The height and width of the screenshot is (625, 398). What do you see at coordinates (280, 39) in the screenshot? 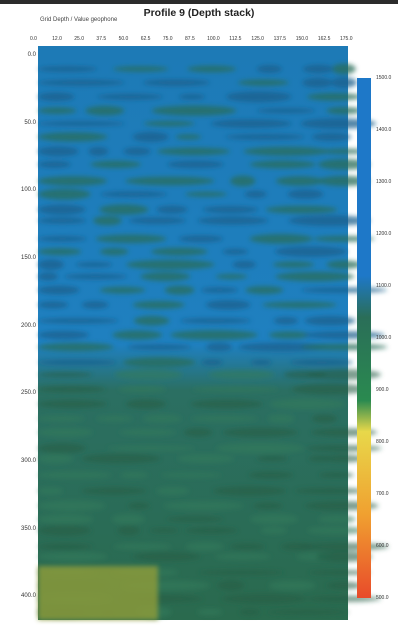
I see `x-tick-label: 137.5` at bounding box center [280, 39].